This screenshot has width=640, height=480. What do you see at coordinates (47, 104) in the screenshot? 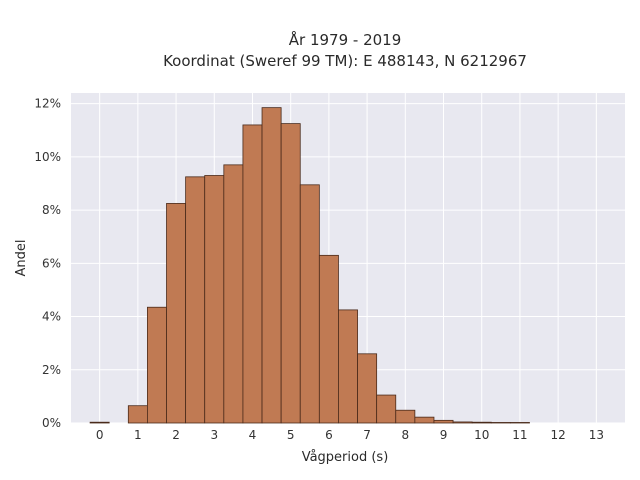
I see `y-tick-label: 12%` at bounding box center [47, 104].